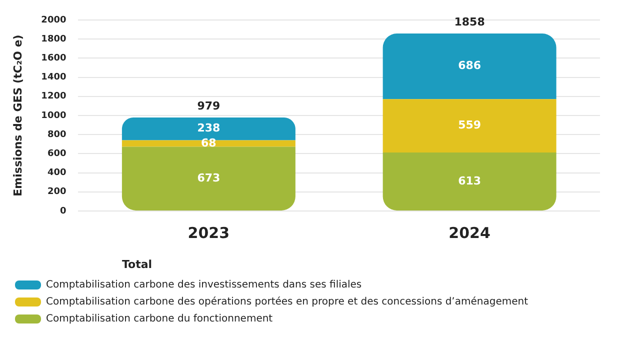 The width and height of the screenshot is (640, 338). What do you see at coordinates (204, 285) in the screenshot?
I see `legend-label: Comptabilisation carbone des investissements dans ses filiales` at bounding box center [204, 285].